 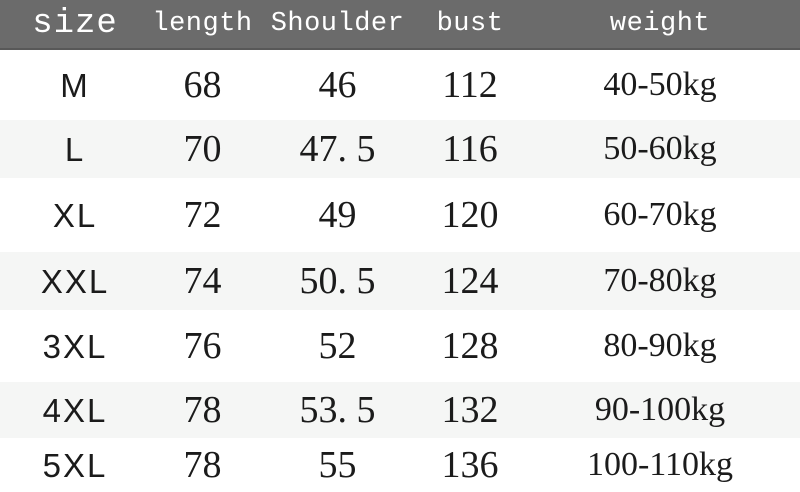 What do you see at coordinates (470, 85) in the screenshot?
I see `cell-bust: 112` at bounding box center [470, 85].